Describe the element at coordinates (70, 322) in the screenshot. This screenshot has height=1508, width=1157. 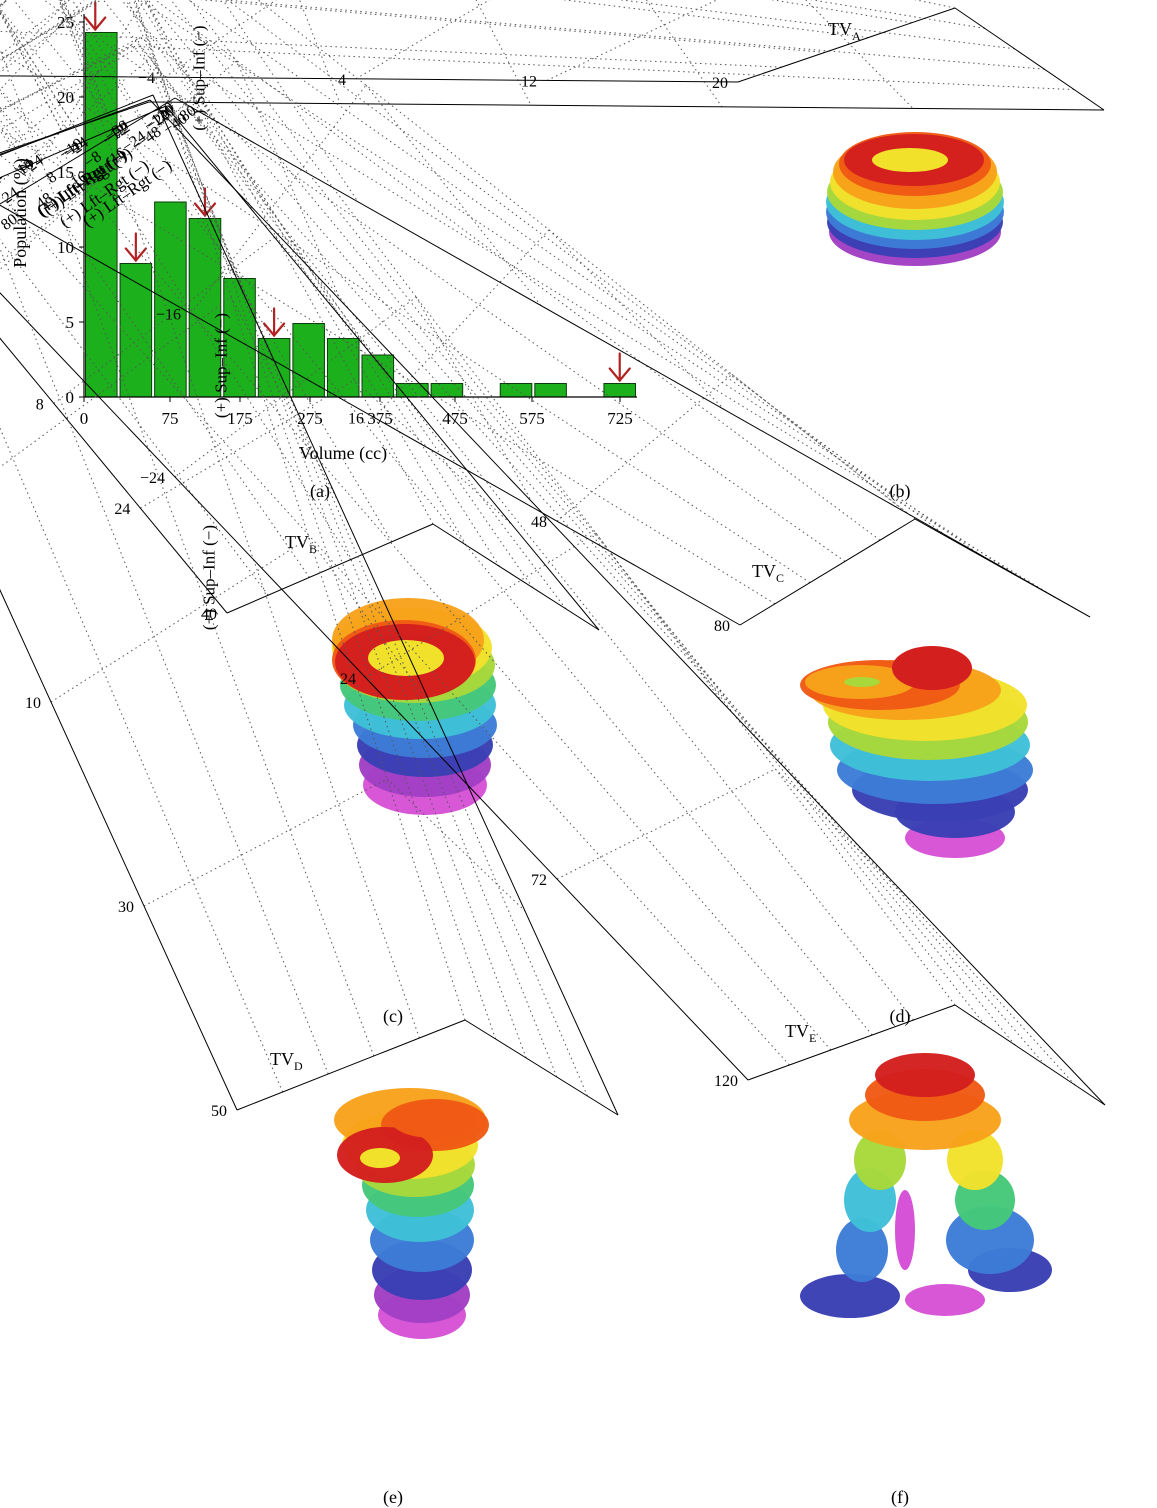
I see `y-tick-label: 5` at that location.